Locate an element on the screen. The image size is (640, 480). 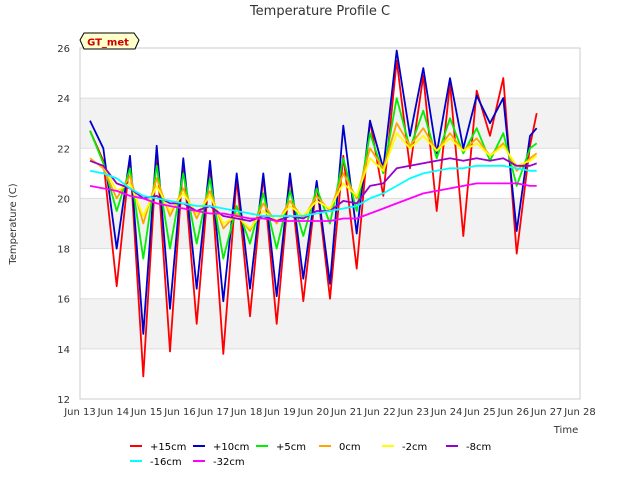
y-axis-label: Temperature (C) is located at coordinates (13, 224).